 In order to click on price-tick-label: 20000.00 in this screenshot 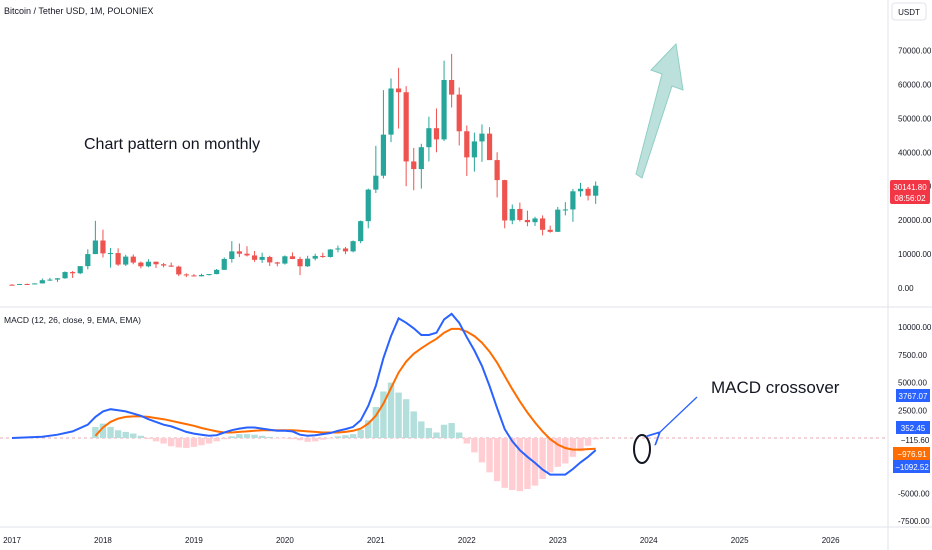, I will do `click(915, 220)`.